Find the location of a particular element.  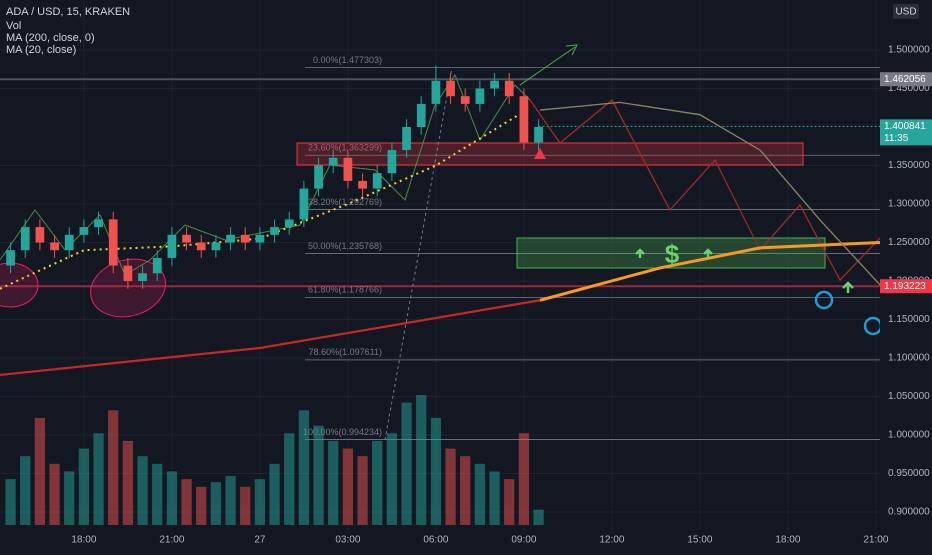

price-label: 1.462056 is located at coordinates (905, 79).